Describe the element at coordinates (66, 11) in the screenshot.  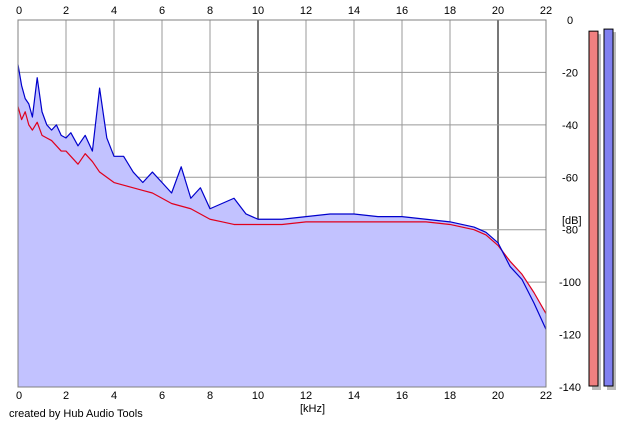
I see `x-tick-label-top: 2` at that location.